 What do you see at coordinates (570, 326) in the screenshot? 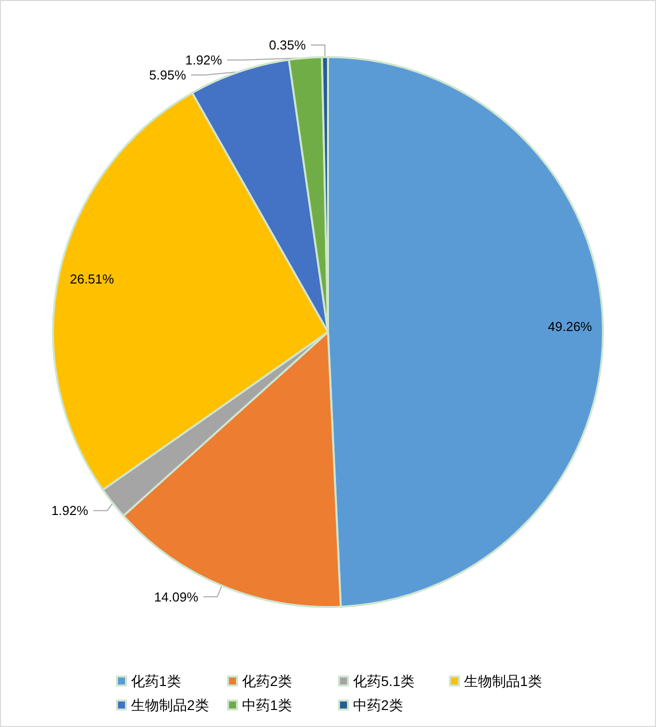
I see `data-label: 49.26%` at bounding box center [570, 326].